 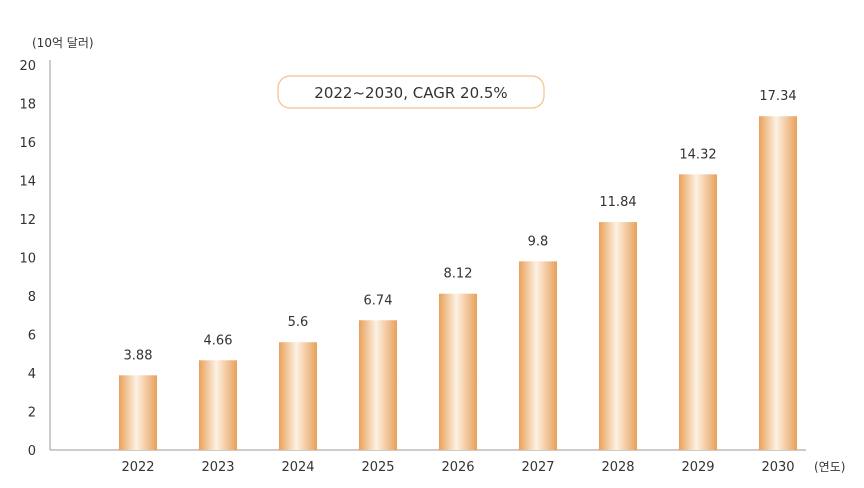 What do you see at coordinates (378, 300) in the screenshot?
I see `bar-value-label: 6.74` at bounding box center [378, 300].